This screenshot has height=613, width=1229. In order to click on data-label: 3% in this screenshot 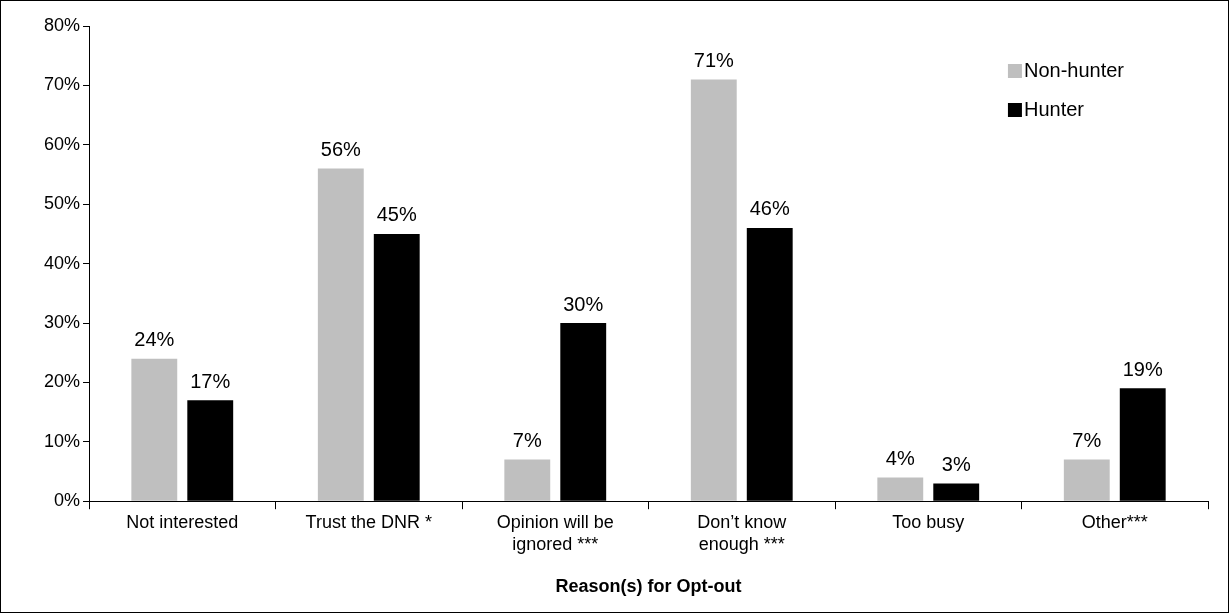, I will do `click(956, 463)`.